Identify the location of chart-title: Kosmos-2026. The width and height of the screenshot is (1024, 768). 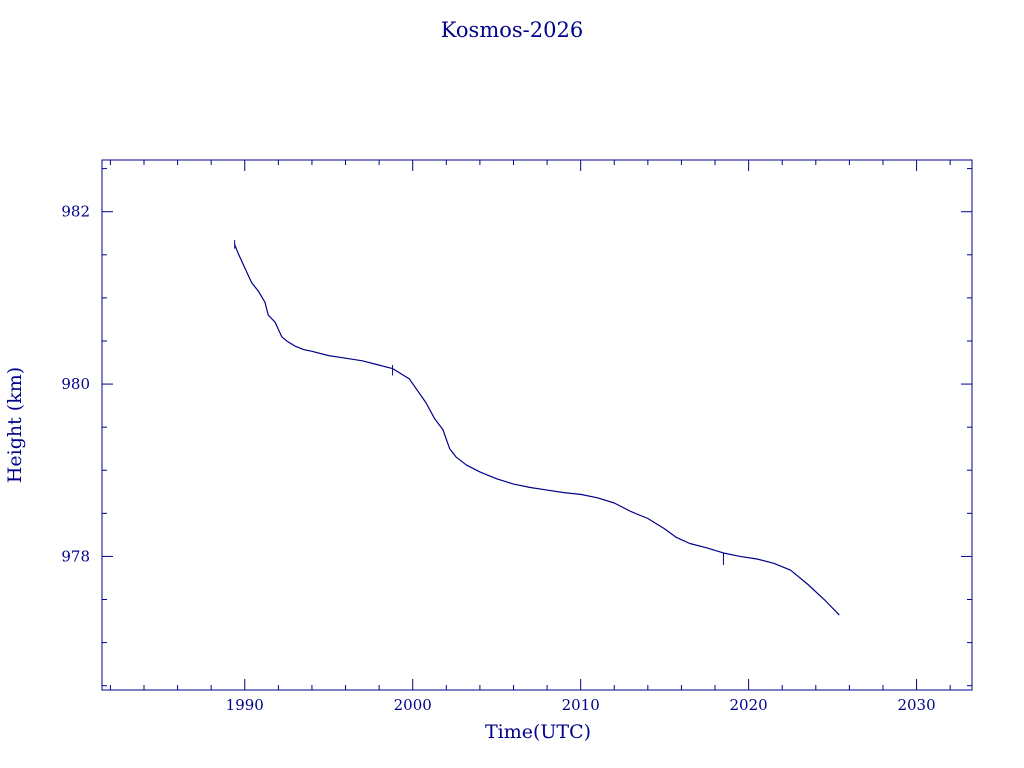
(512, 30).